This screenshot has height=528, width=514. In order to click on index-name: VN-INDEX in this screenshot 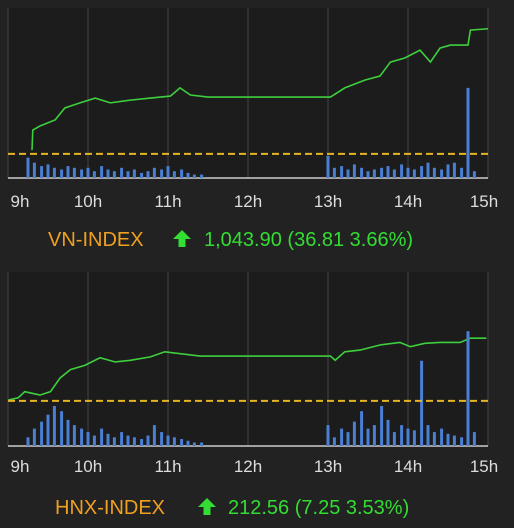, I will do `click(96, 240)`.